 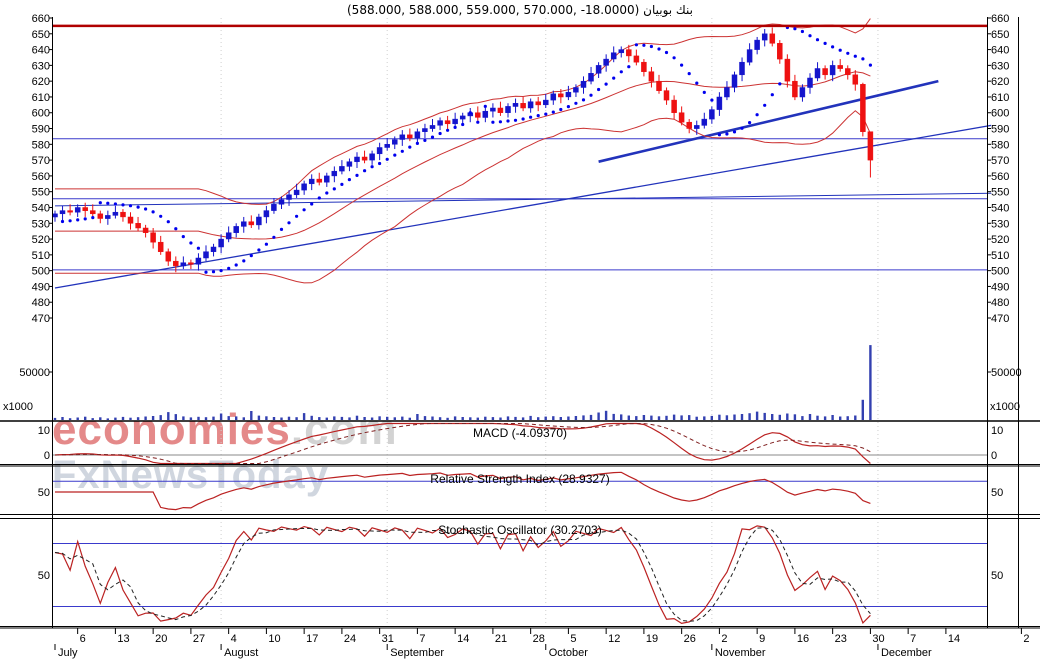 What do you see at coordinates (417, 653) in the screenshot?
I see `svg-text: September` at bounding box center [417, 653].